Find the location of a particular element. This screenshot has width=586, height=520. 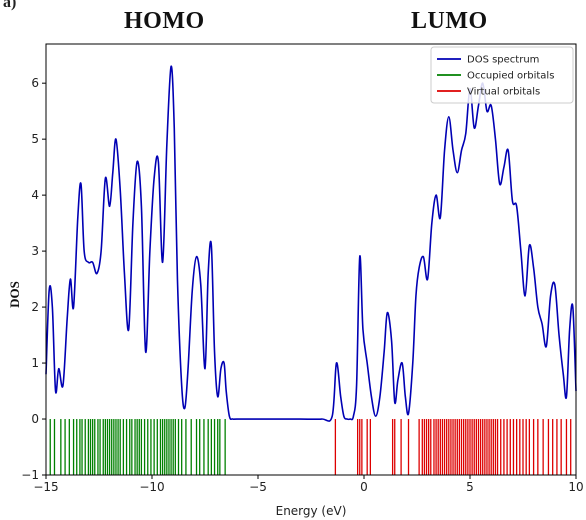

x-tick-label: −10 is located at coordinates (151, 487).